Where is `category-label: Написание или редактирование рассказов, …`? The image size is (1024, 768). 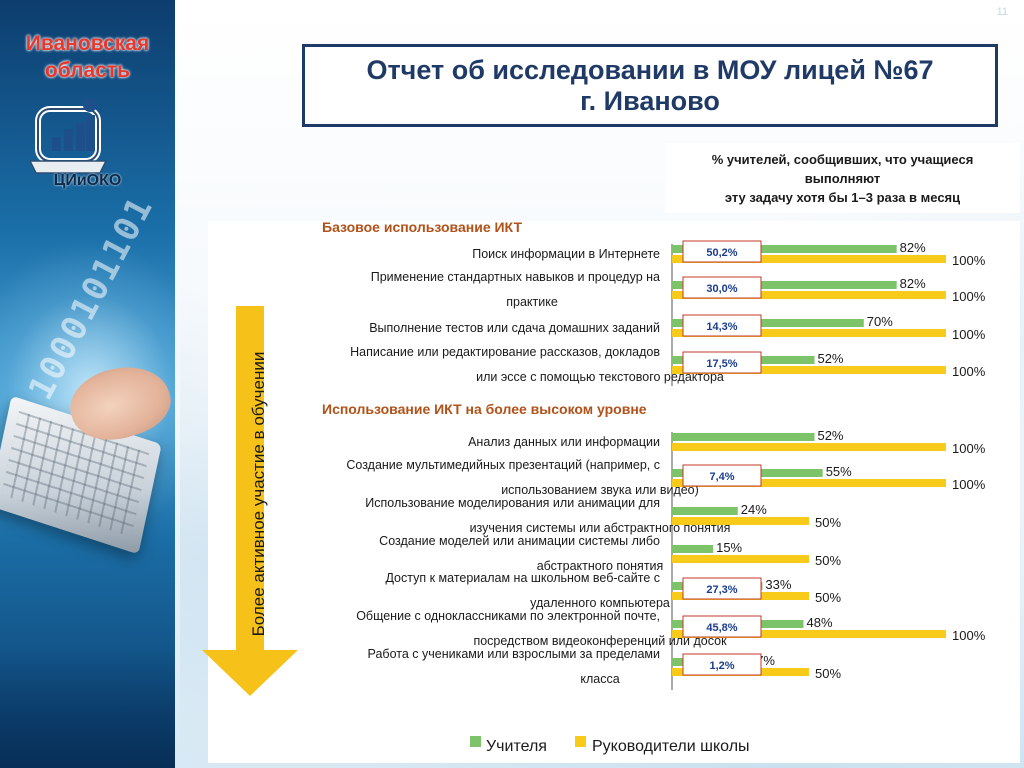
category-label: Написание или редактирование рассказов, … is located at coordinates (505, 352).